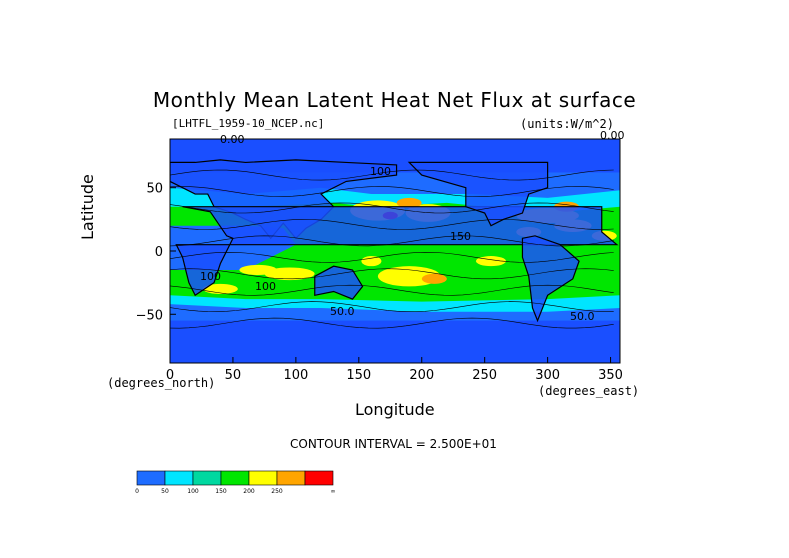 Image resolution: width=789 pixels, height=558 pixels. Describe the element at coordinates (358, 375) in the screenshot. I see `x-tick-label-3: 150` at that location.